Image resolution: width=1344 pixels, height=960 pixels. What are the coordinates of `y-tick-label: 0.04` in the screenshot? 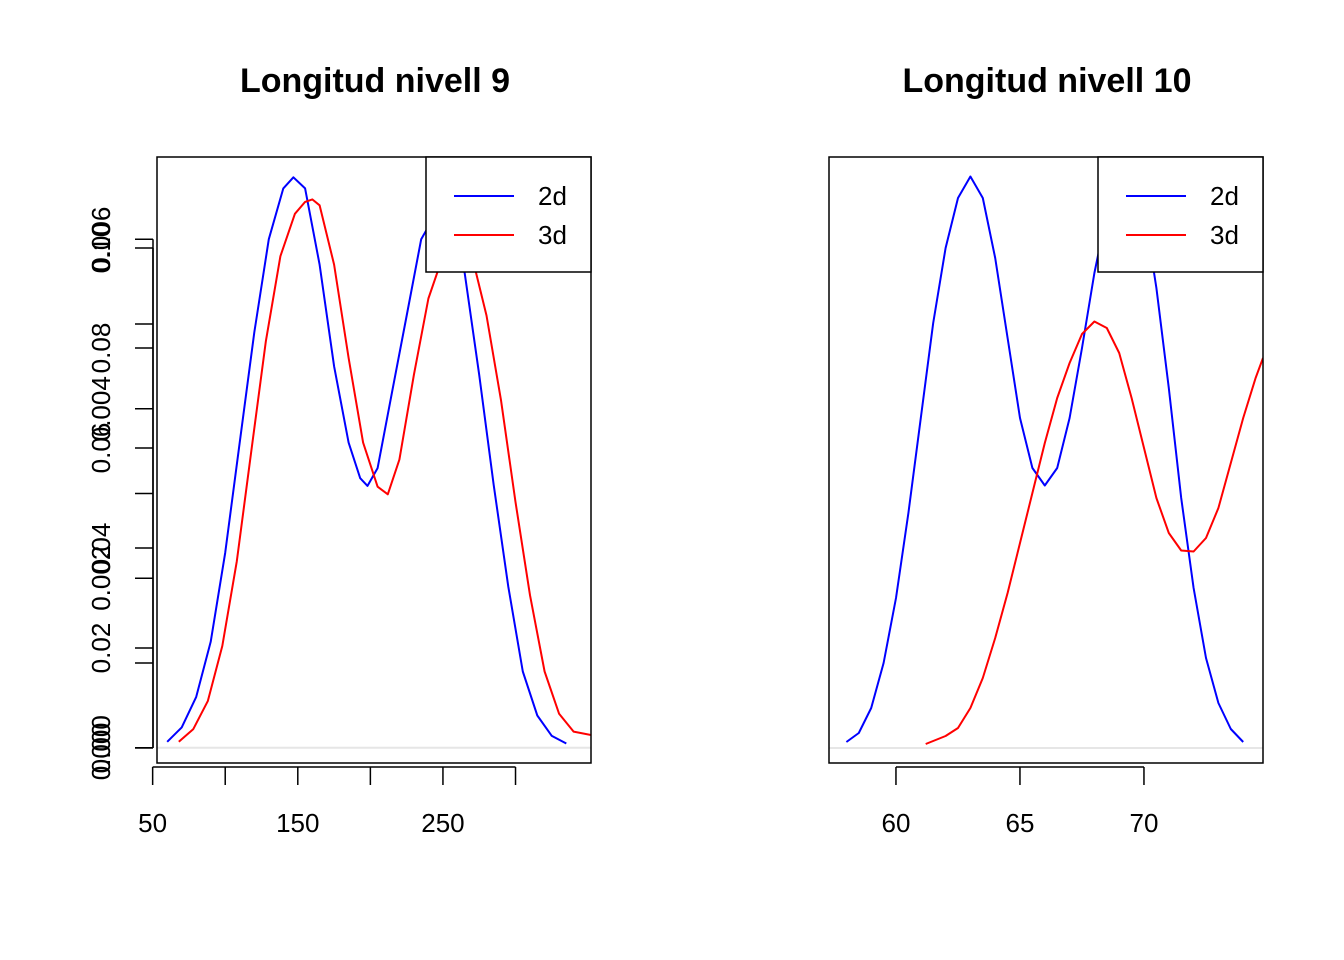 It's located at (101, 548).